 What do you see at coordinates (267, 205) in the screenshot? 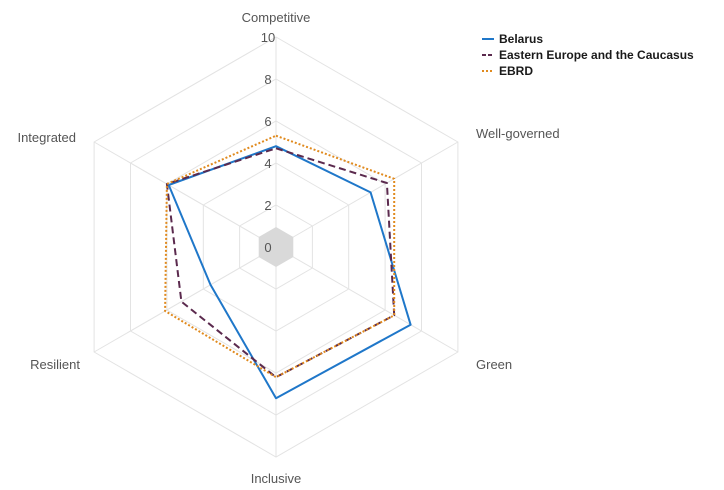
I see `tick-label: 2` at bounding box center [267, 205].